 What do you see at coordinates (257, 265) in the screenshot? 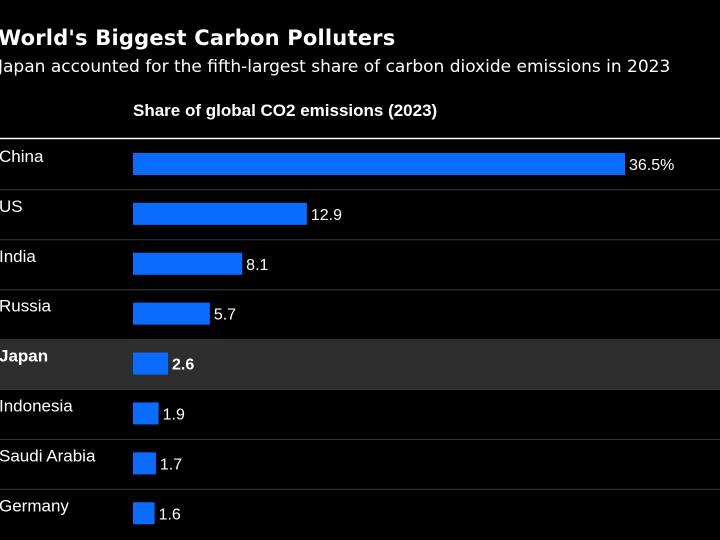
I see `value-label-india: 8.1` at bounding box center [257, 265].